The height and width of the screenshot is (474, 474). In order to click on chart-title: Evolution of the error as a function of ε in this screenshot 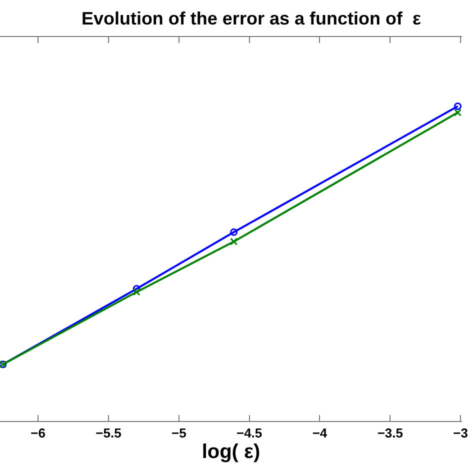, I will do `click(251, 18)`.